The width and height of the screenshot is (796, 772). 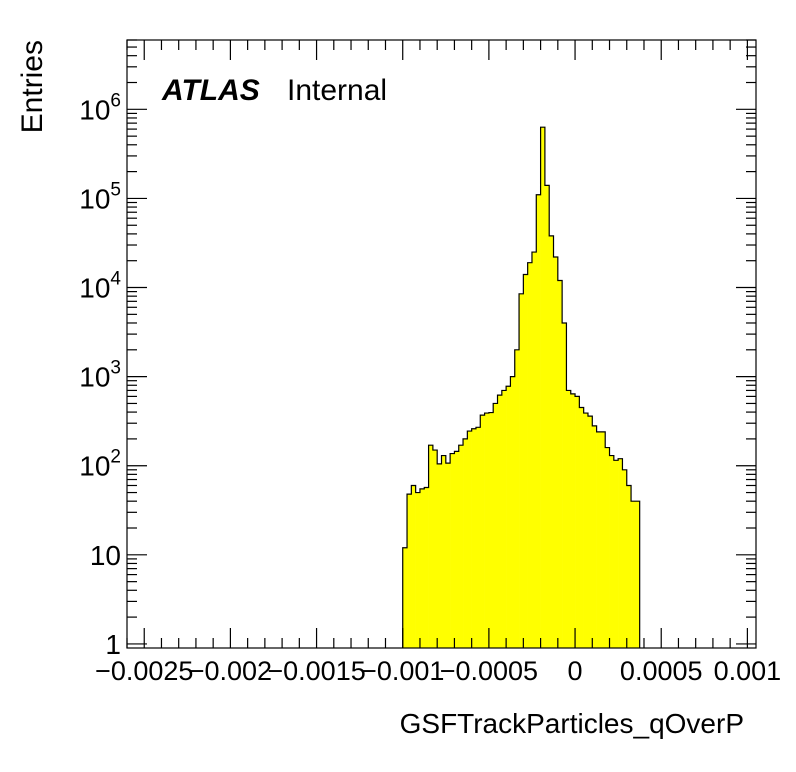 I want to click on x-axis-label: GSFTrackParticles_qOverP, so click(x=572, y=723).